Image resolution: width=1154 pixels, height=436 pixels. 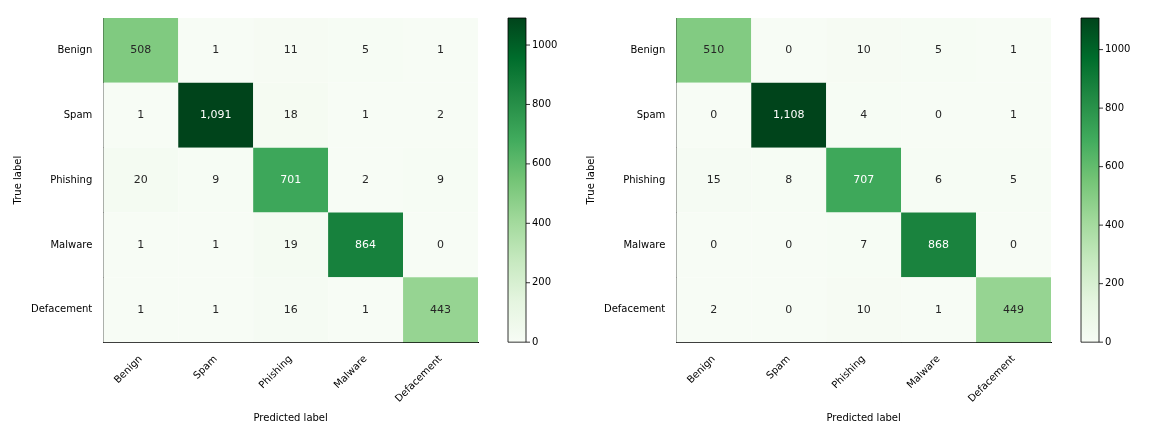 I want to click on data-label: 18, so click(x=290, y=115).